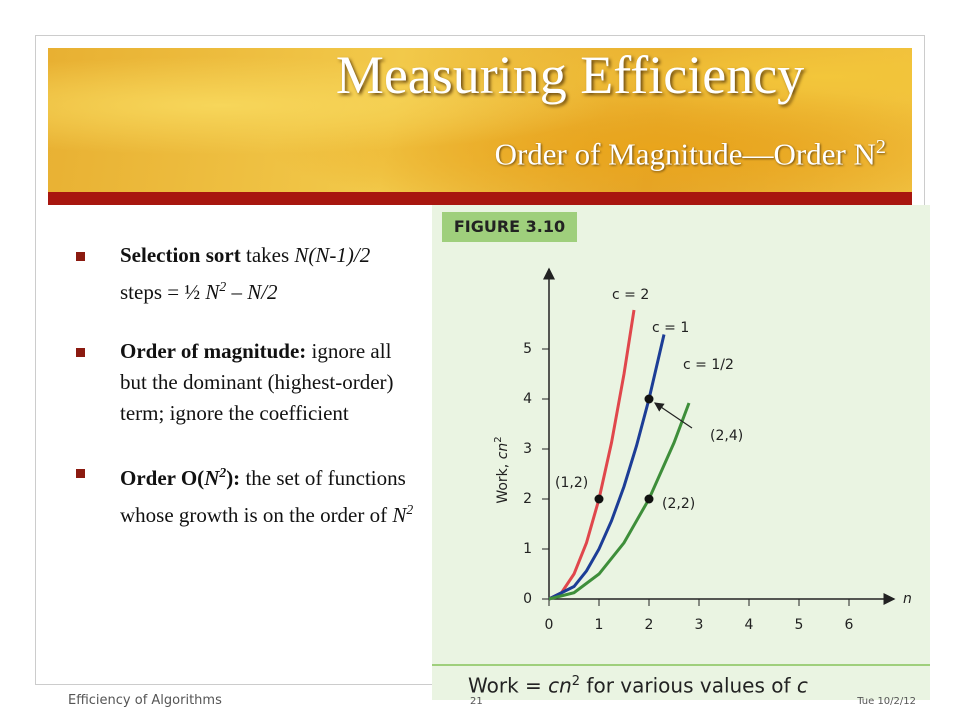 The image size is (960, 720). Describe the element at coordinates (673, 415) in the screenshot. I see `callout-arrow` at that location.